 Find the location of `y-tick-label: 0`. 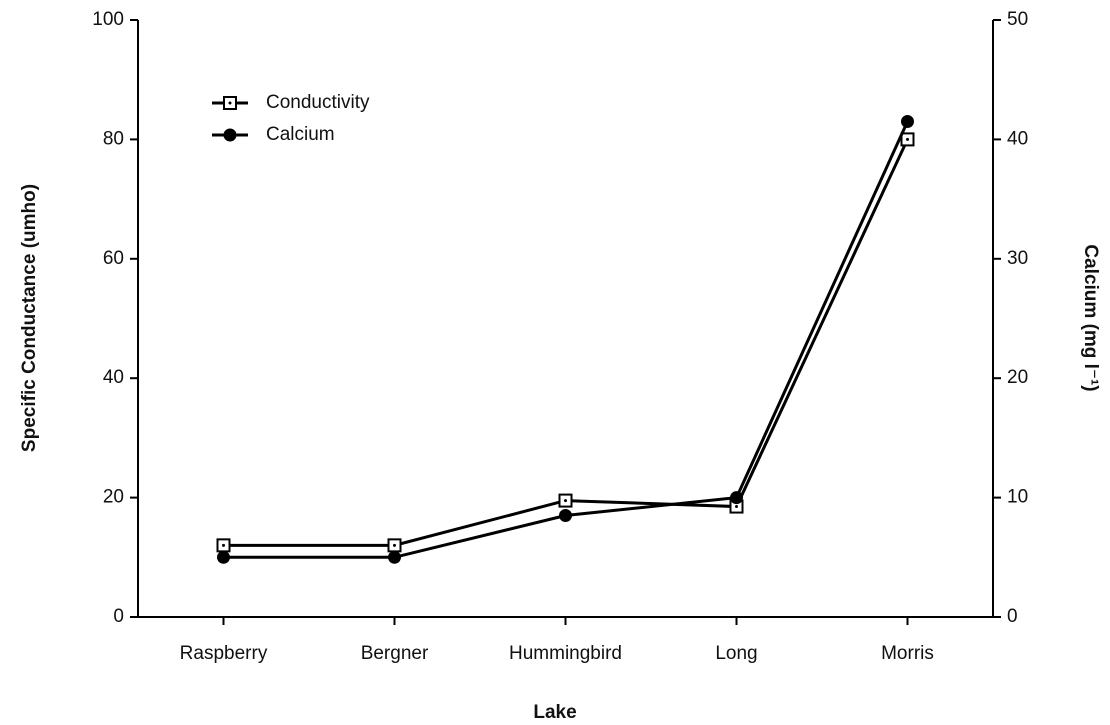

y-tick-label: 0 is located at coordinates (118, 616).